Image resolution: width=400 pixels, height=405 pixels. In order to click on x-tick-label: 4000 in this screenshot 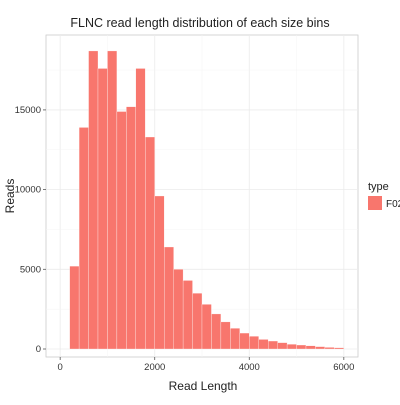, I will do `click(249, 367)`.